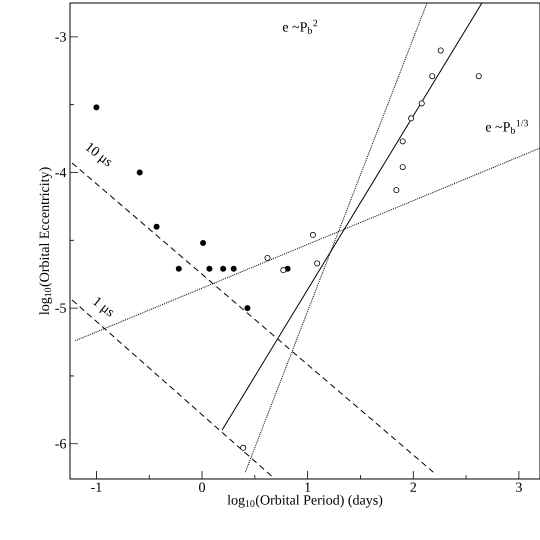 The height and width of the screenshot is (540, 540). What do you see at coordinates (60, 443) in the screenshot?
I see `y-tick-label: -6` at bounding box center [60, 443].